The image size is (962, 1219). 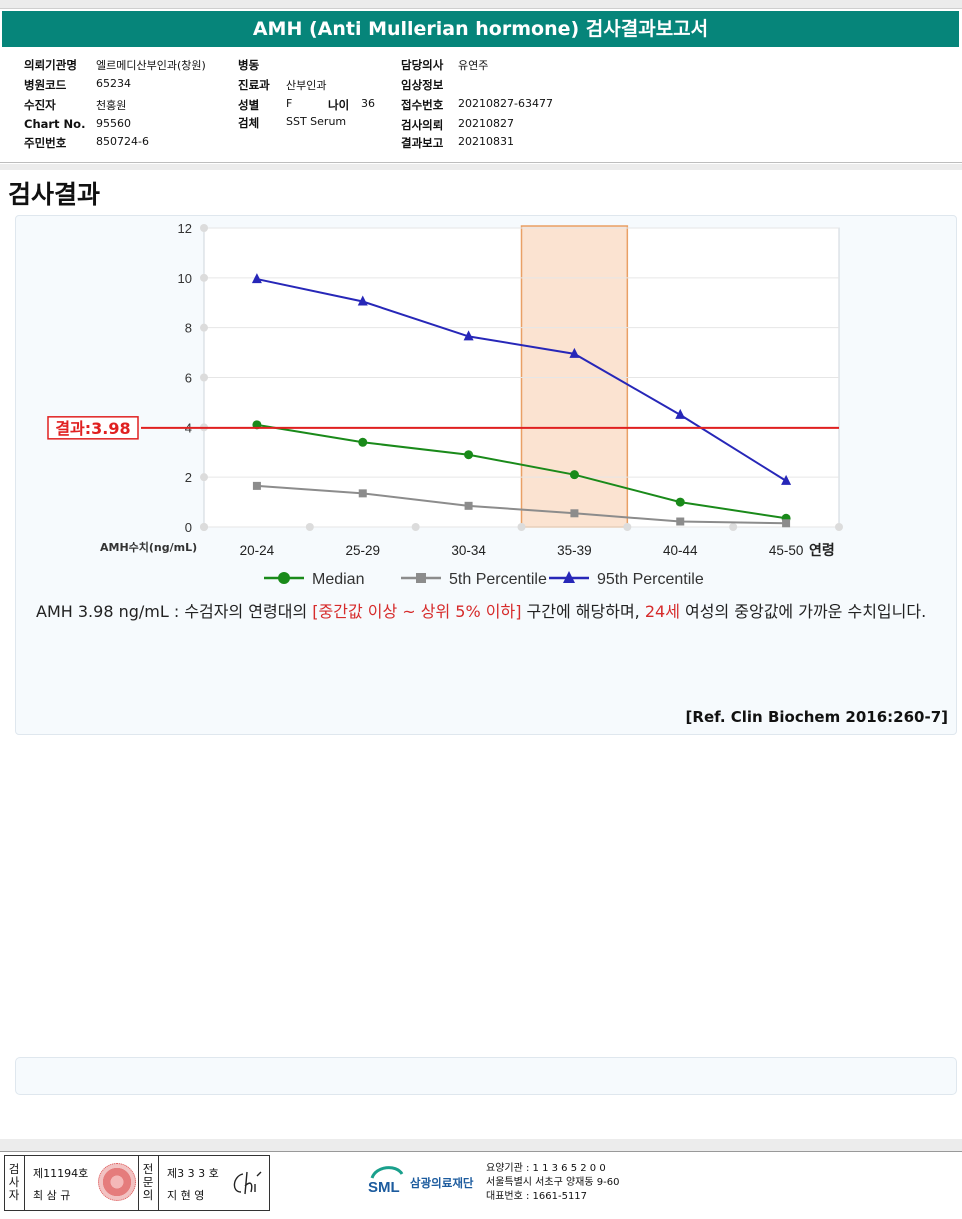 I want to click on footer-divider, so click(x=481, y=1145).